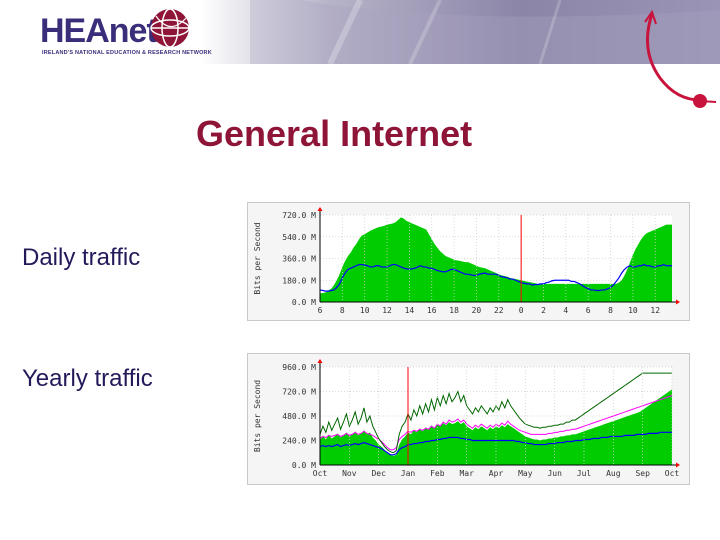  What do you see at coordinates (299, 237) in the screenshot?
I see `y-tick-label: 540.0 M` at bounding box center [299, 237].